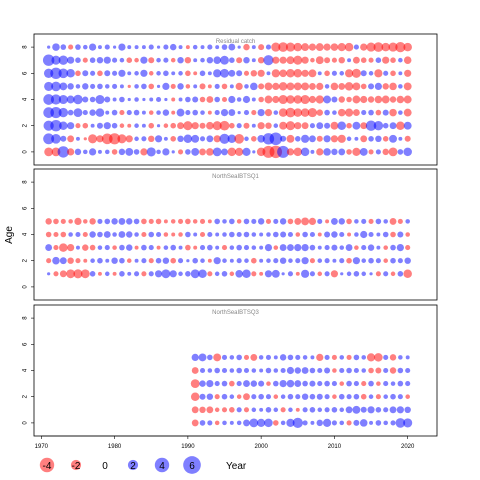 The height and width of the screenshot is (480, 480). I want to click on y-tick-label: 4, so click(26, 234).